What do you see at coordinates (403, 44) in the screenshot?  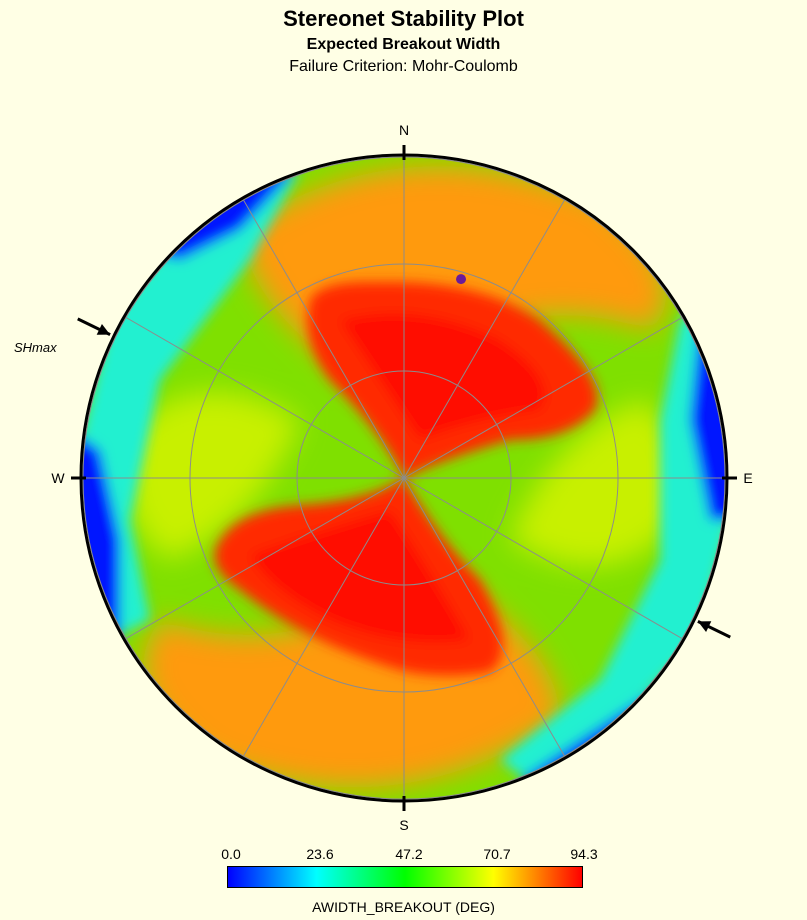 I see `chart-subtitle: Expected Breakout Width` at bounding box center [403, 44].